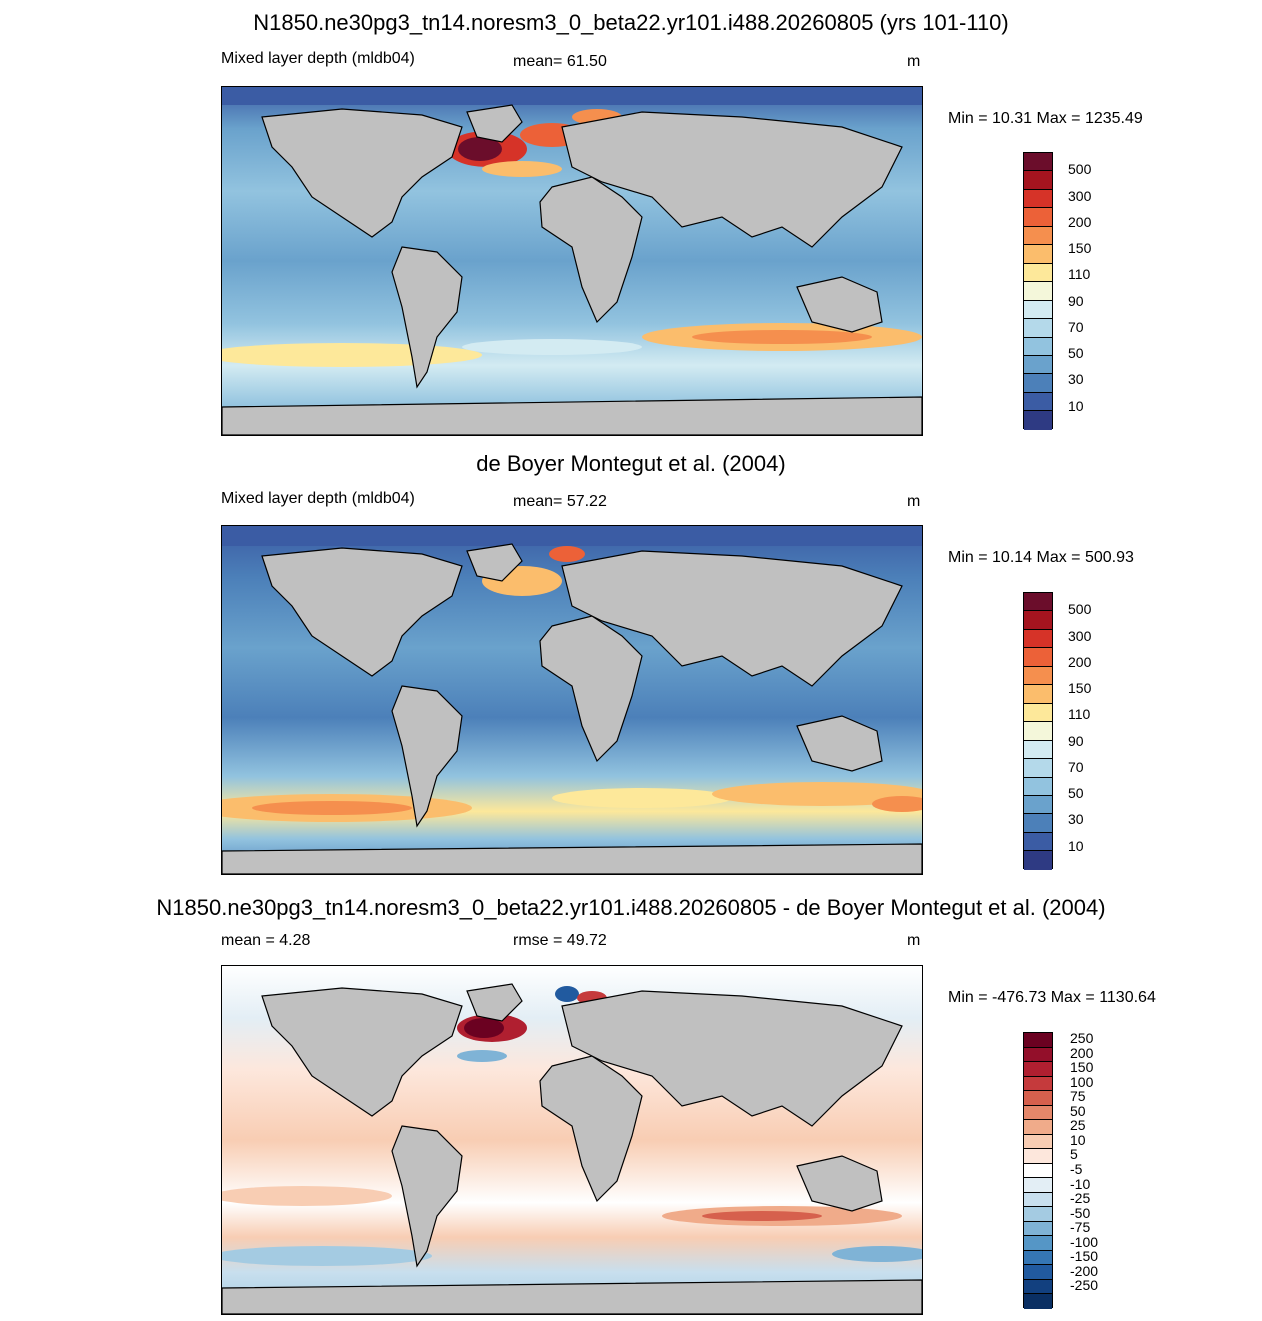 This screenshot has width=1262, height=1321. I want to click on colorbar-tick-label: 100, so click(1082, 1081).